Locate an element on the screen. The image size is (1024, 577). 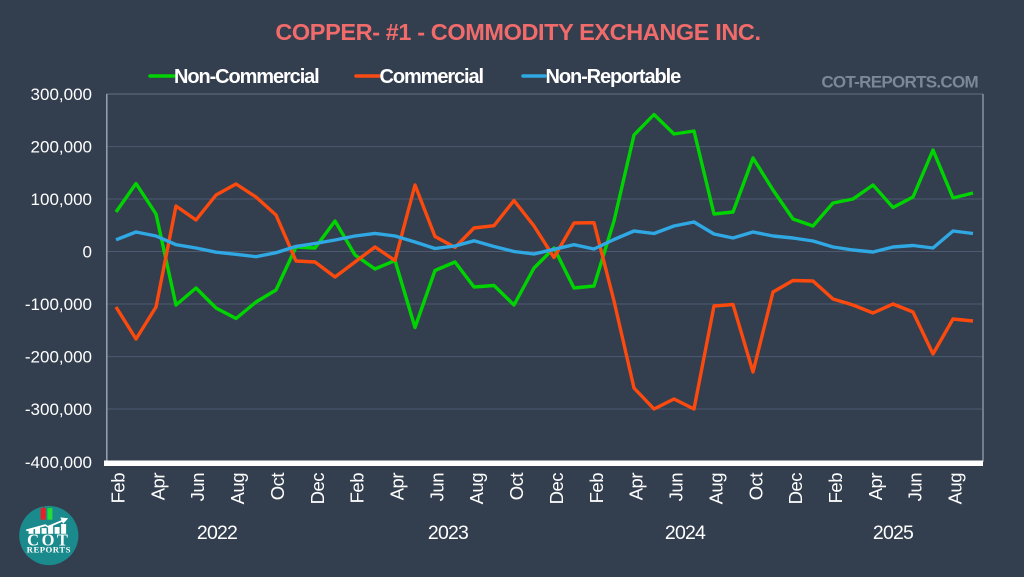
svg-text: COT is located at coordinates (48, 539).